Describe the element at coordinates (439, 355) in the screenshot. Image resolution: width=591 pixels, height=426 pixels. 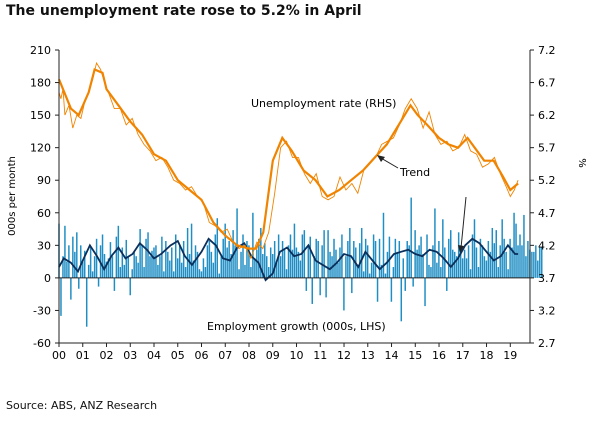
I see `x-tick-label: 16` at that location.